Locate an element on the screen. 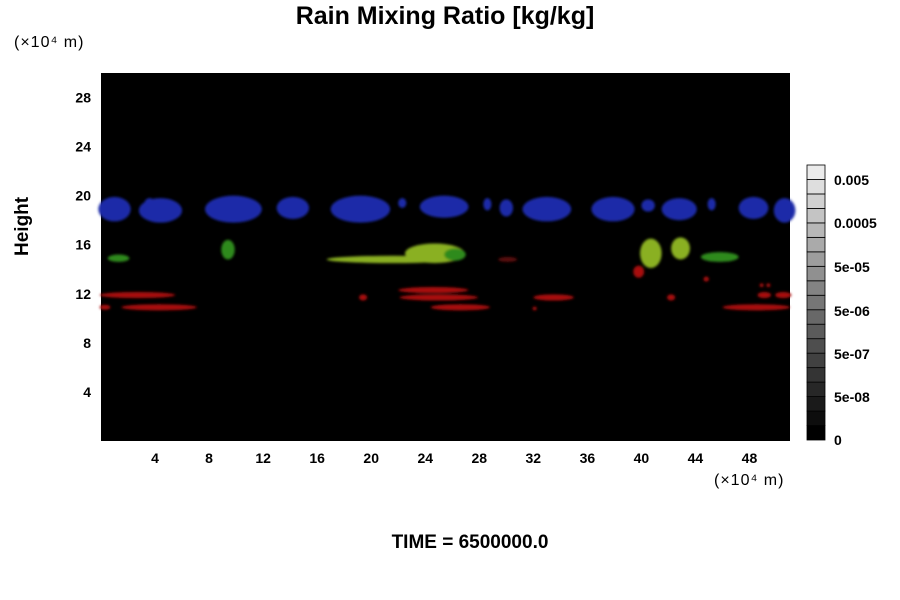  y-tick-label: 20 is located at coordinates (83, 196).